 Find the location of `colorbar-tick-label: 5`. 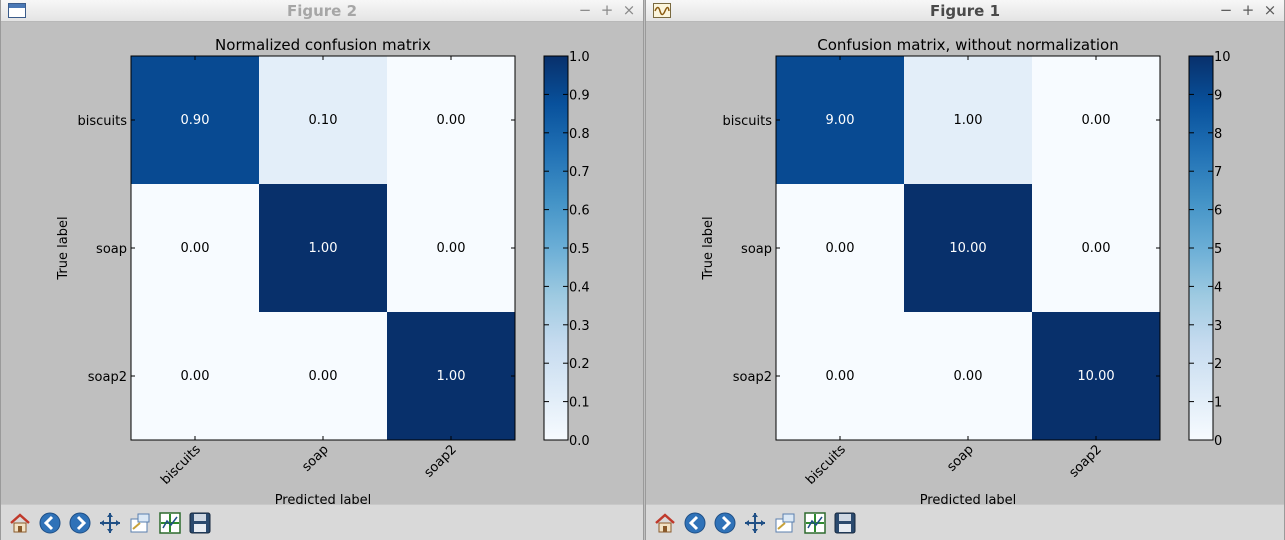

colorbar-tick-label: 5 is located at coordinates (1218, 249).